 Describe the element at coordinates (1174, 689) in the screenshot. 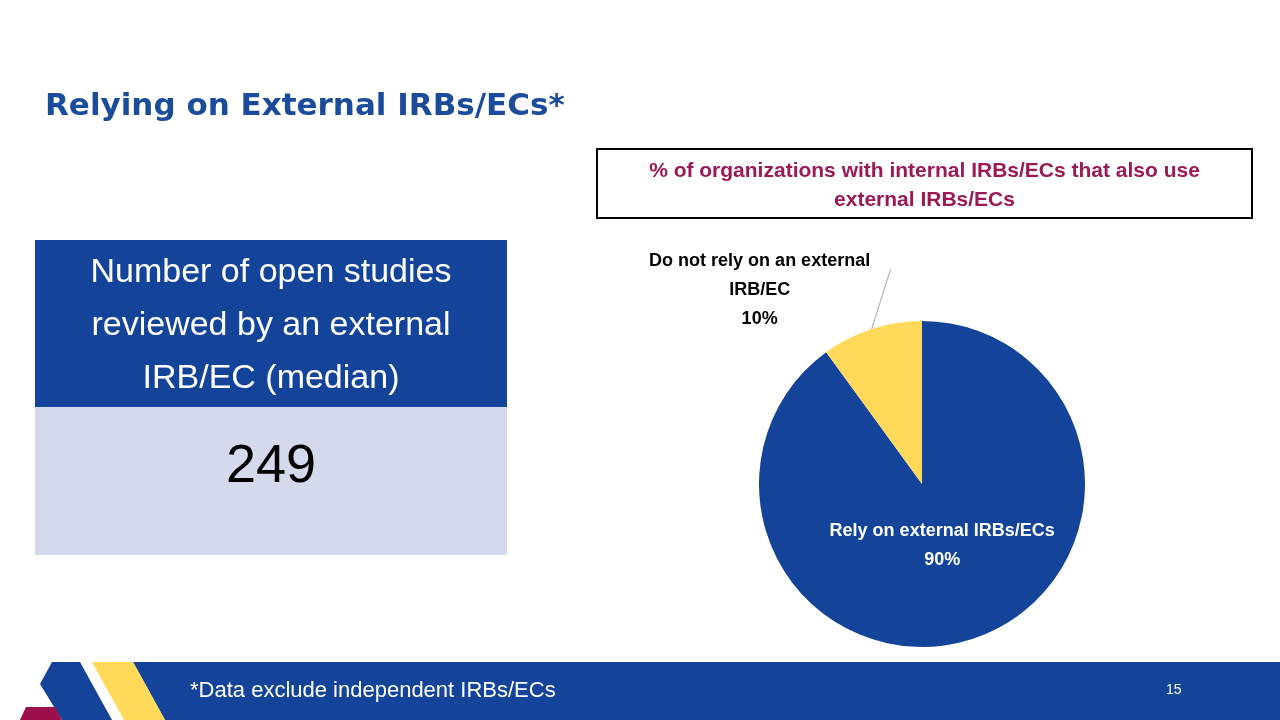

I see `text: 15` at that location.